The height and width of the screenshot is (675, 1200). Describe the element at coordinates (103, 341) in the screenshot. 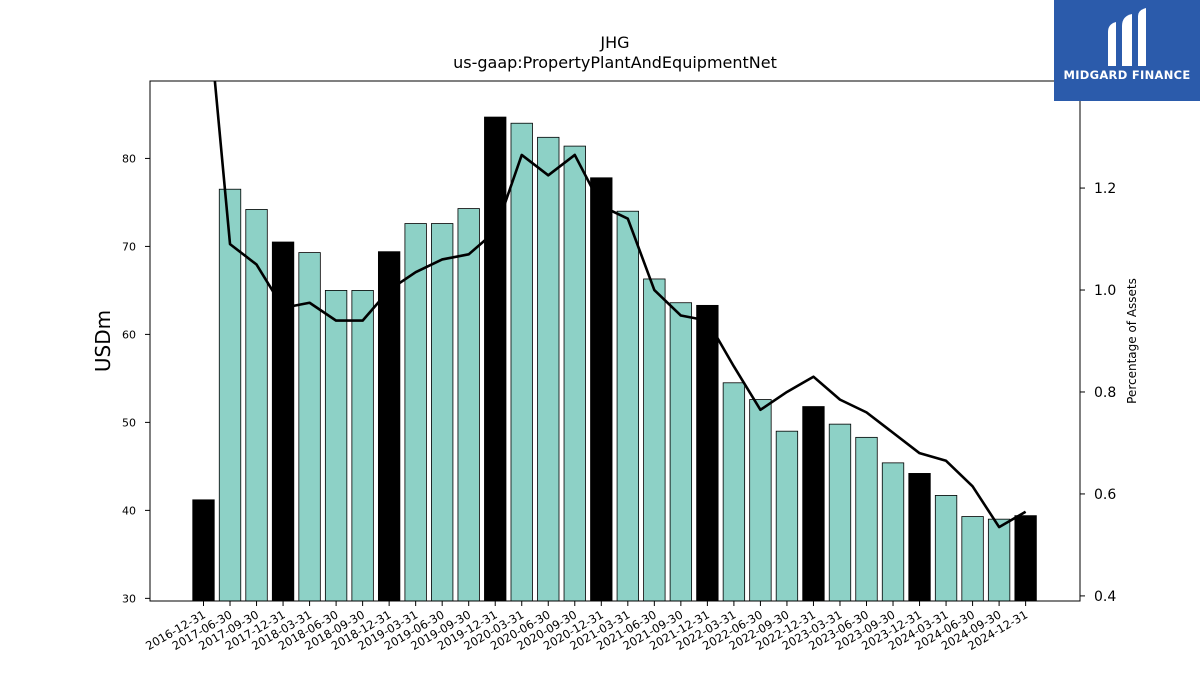

I see `y-axis-label: USDm` at that location.